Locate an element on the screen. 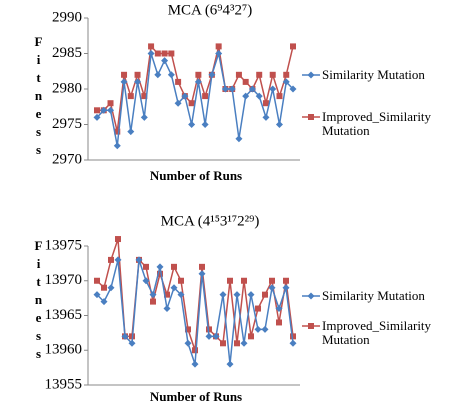 This screenshot has width=458, height=405. y-tick-label: 13960 is located at coordinates (64, 350).